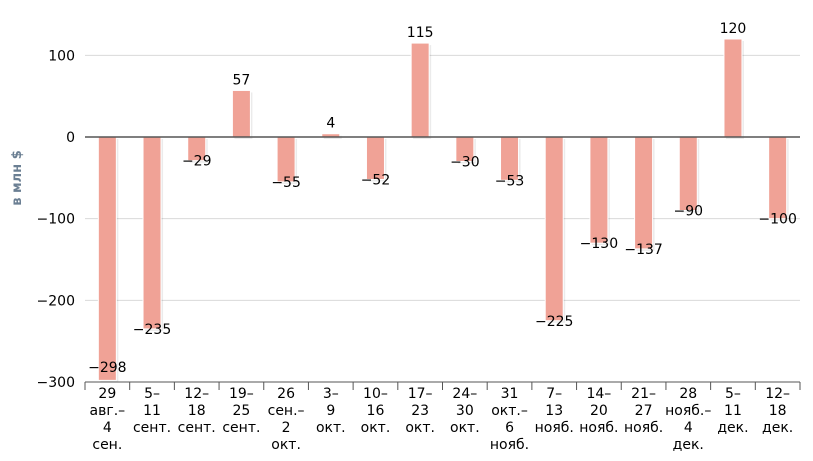 The image size is (813, 461). Describe the element at coordinates (56, 301) in the screenshot. I see `y-tick-label: −200` at that location.